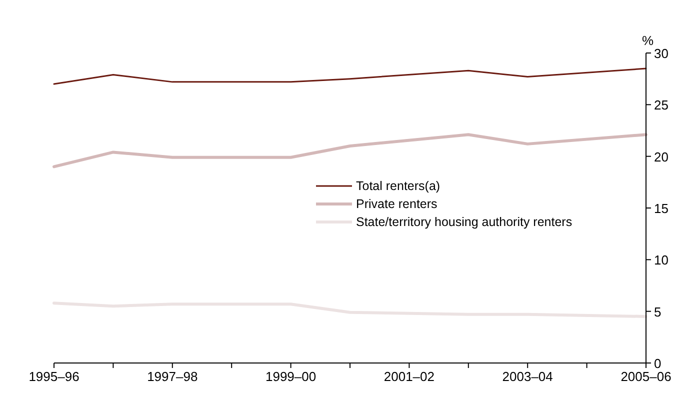 This screenshot has height=403, width=688. What do you see at coordinates (648, 40) in the screenshot?
I see `y-axis-title: %` at bounding box center [648, 40].